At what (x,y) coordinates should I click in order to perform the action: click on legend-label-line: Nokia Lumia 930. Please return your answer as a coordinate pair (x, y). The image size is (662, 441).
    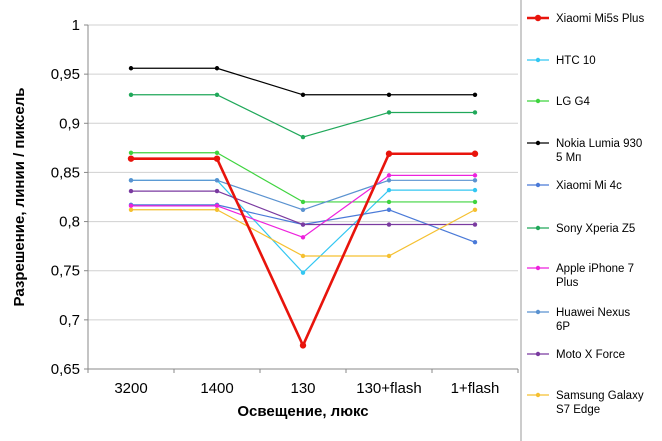
    Looking at the image, I should click on (599, 144).